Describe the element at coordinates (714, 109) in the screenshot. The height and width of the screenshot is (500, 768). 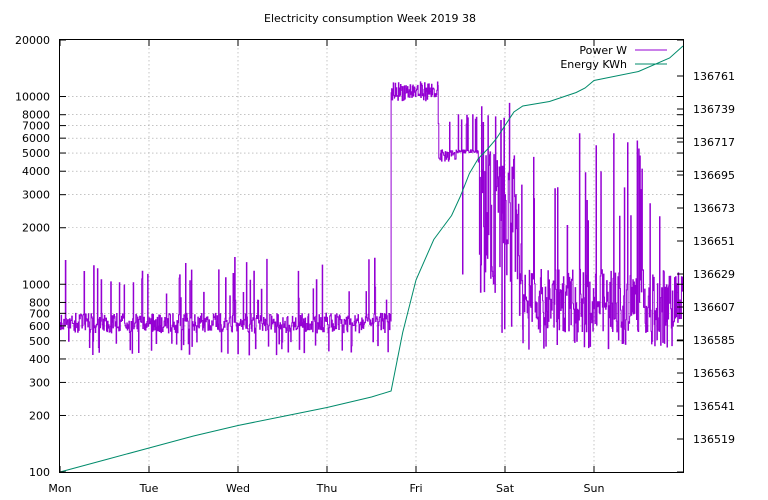
I see `y-tick-label-right: 136739` at that location.